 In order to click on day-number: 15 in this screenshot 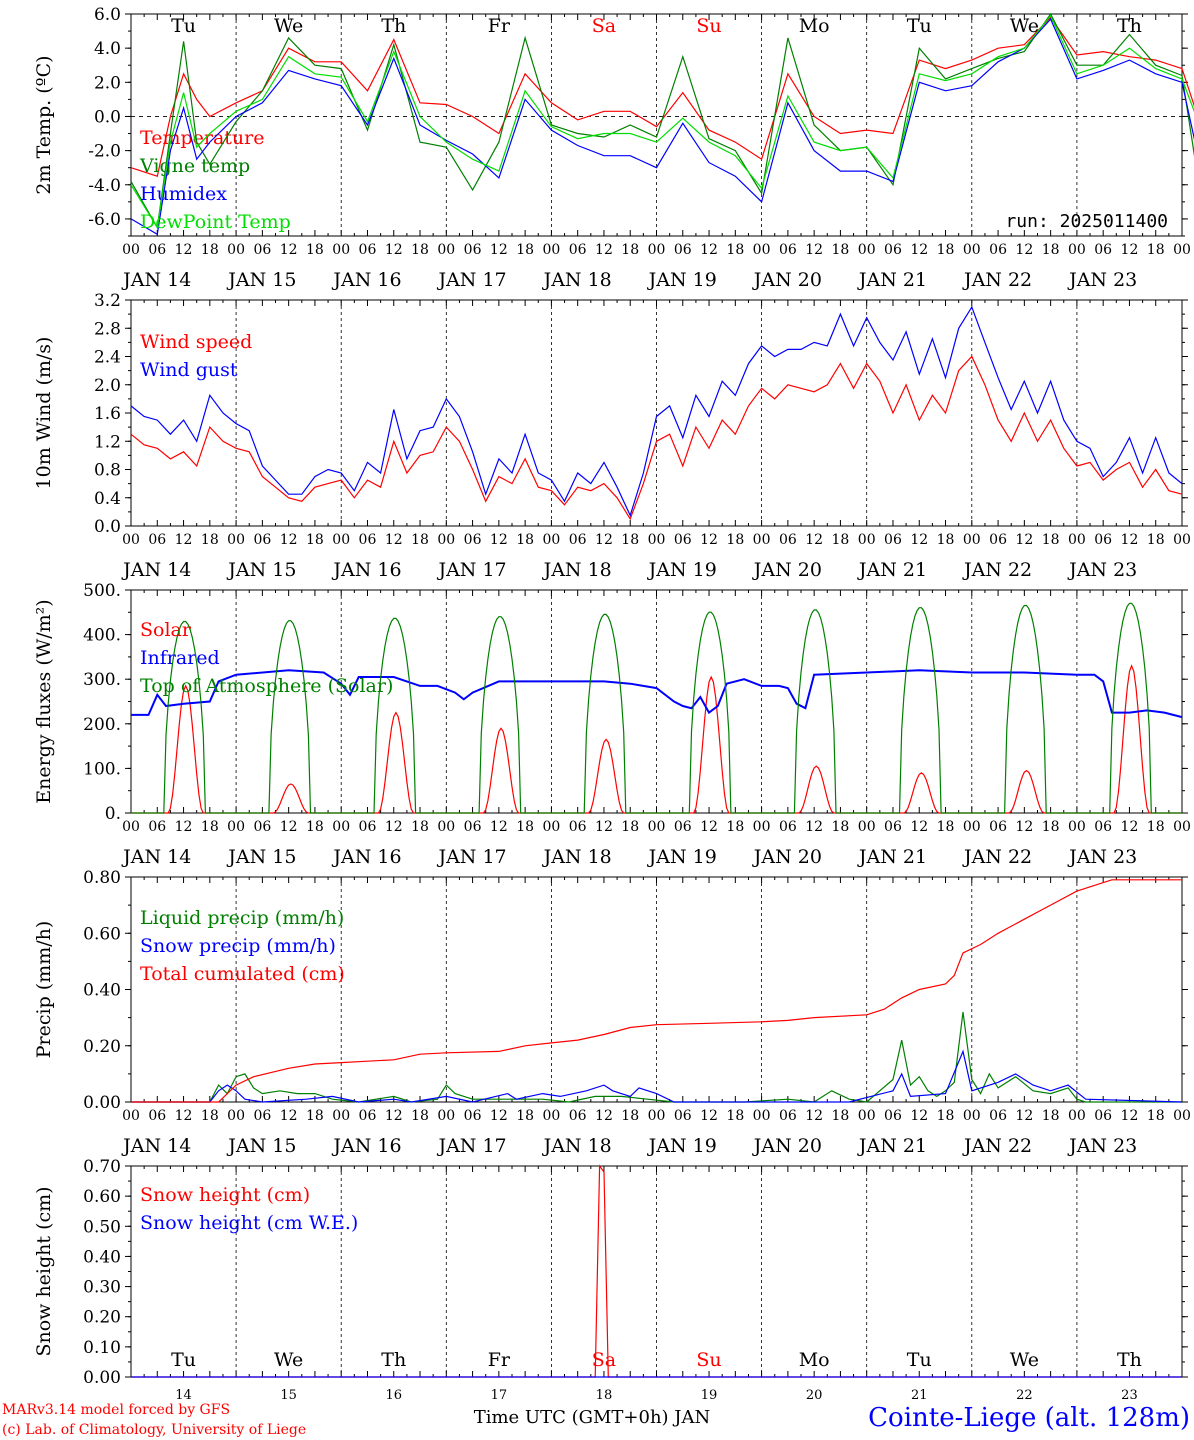, I will do `click(288, 1395)`.